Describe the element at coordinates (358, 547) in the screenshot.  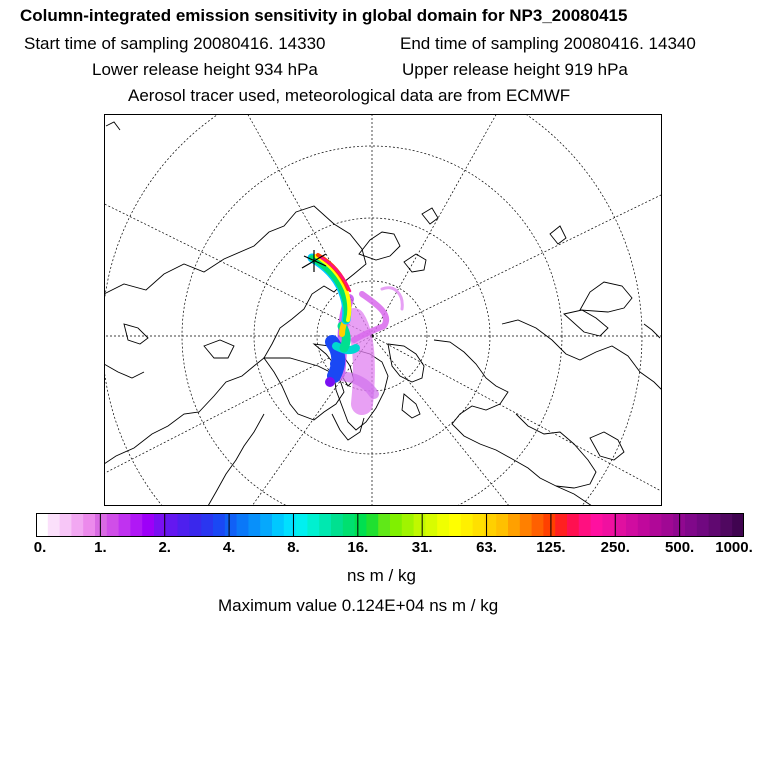
I see `colorbar-tick-label: 16.` at that location.